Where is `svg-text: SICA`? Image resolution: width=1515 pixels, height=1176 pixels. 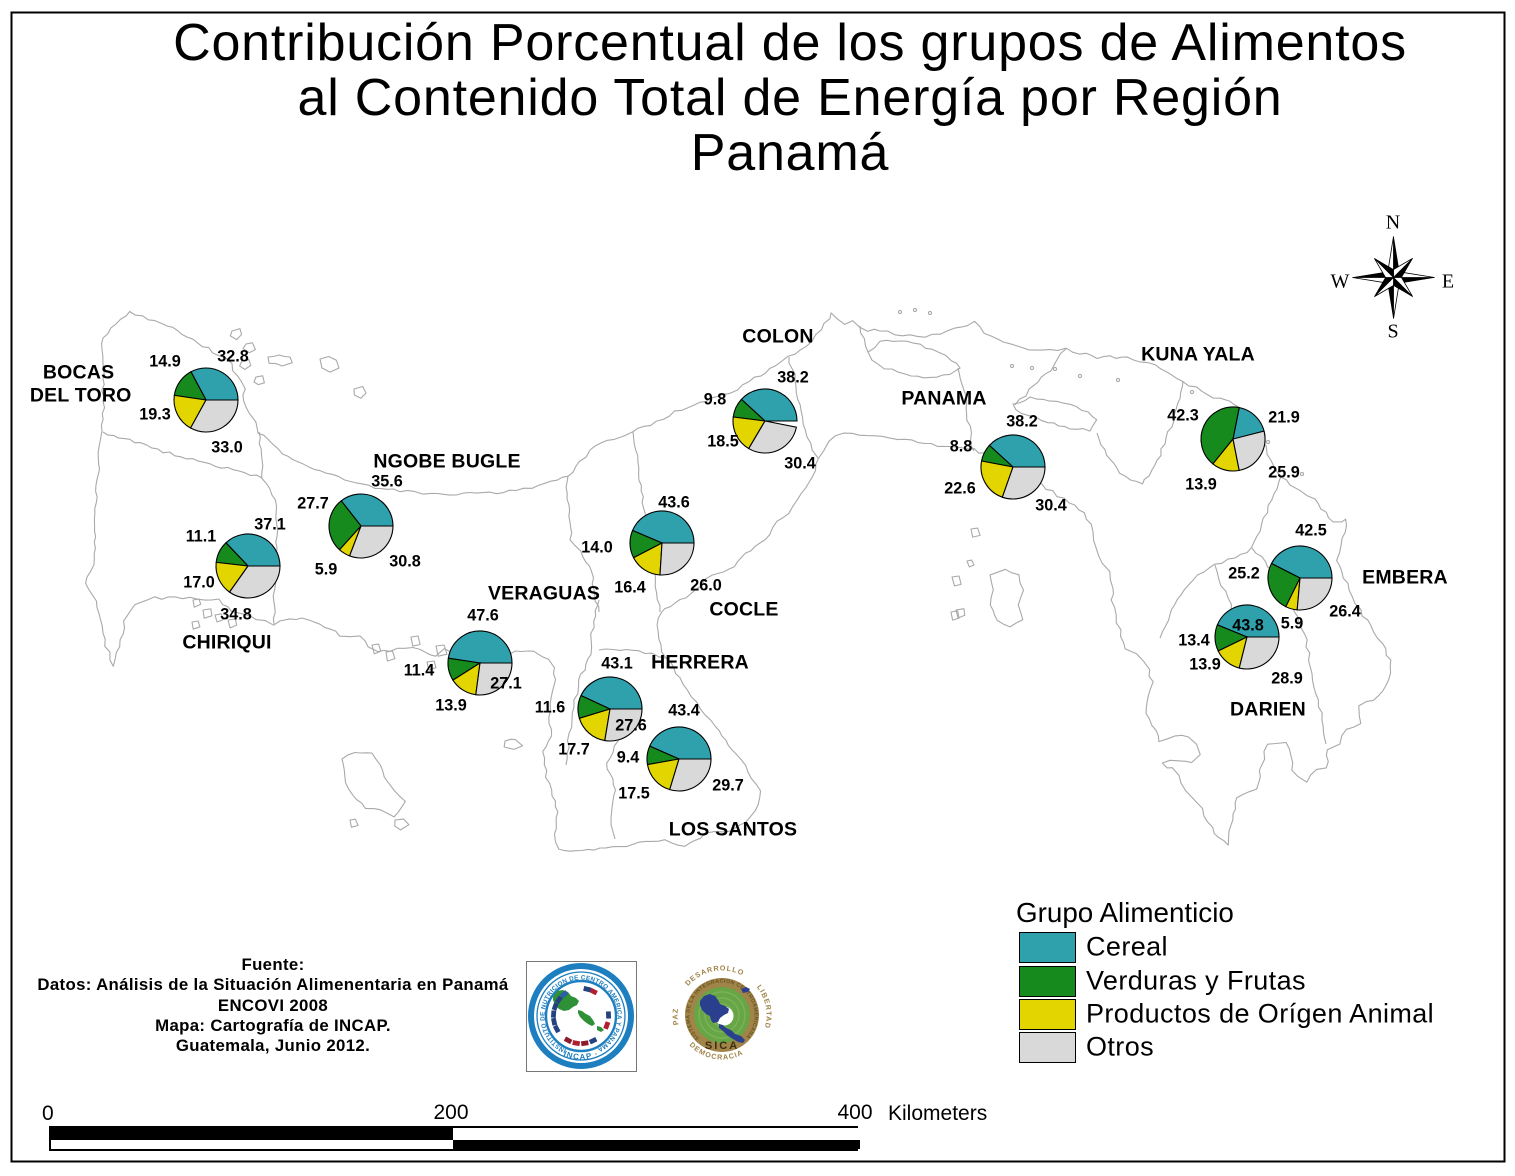 svg-text: SICA is located at coordinates (722, 1046).